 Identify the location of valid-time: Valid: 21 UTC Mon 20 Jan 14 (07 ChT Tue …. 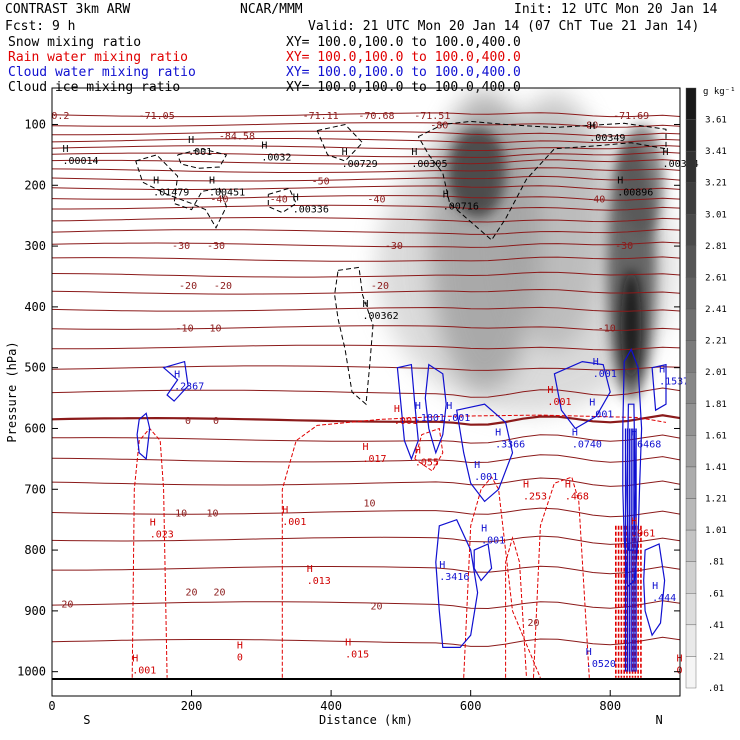
(504, 26).